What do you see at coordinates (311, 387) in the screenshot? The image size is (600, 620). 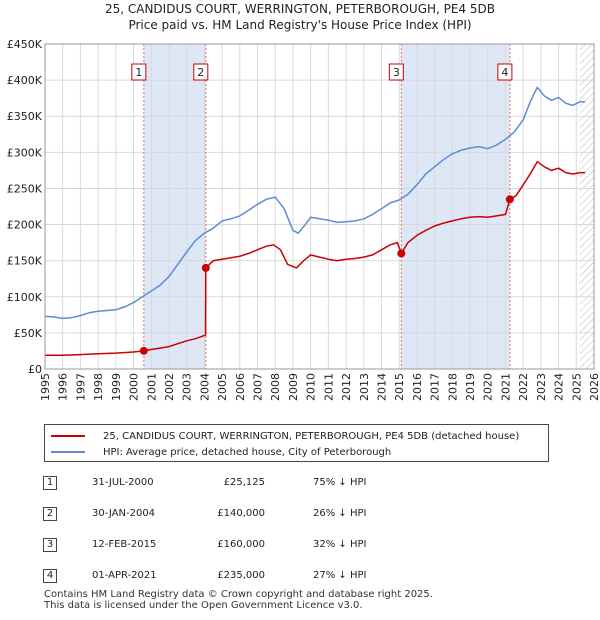 I see `x-tick-label: 2010` at bounding box center [311, 387].